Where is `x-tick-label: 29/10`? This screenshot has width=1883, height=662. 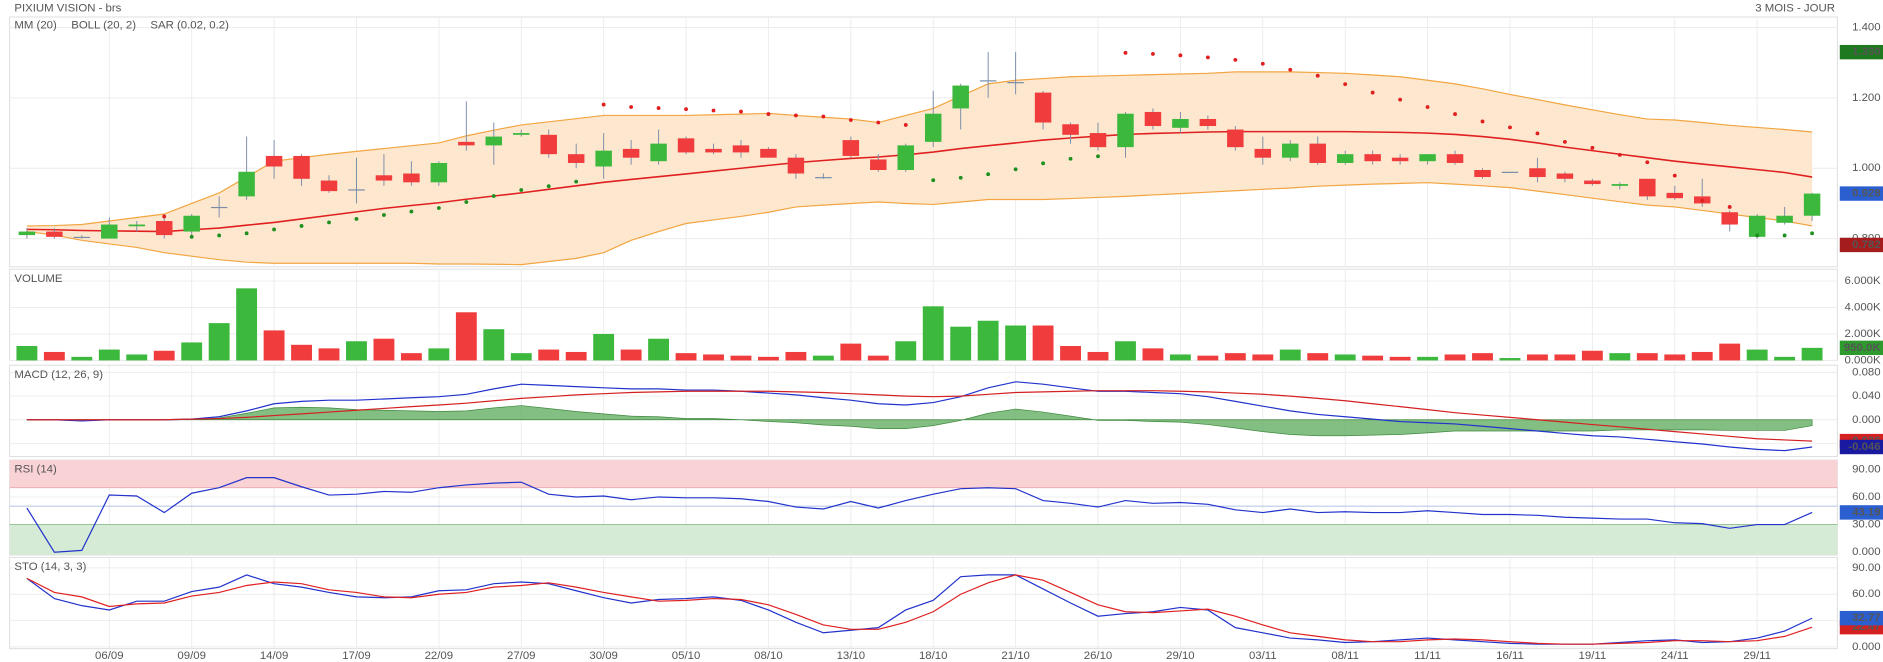 x-tick-label: 29/10 is located at coordinates (1180, 656).